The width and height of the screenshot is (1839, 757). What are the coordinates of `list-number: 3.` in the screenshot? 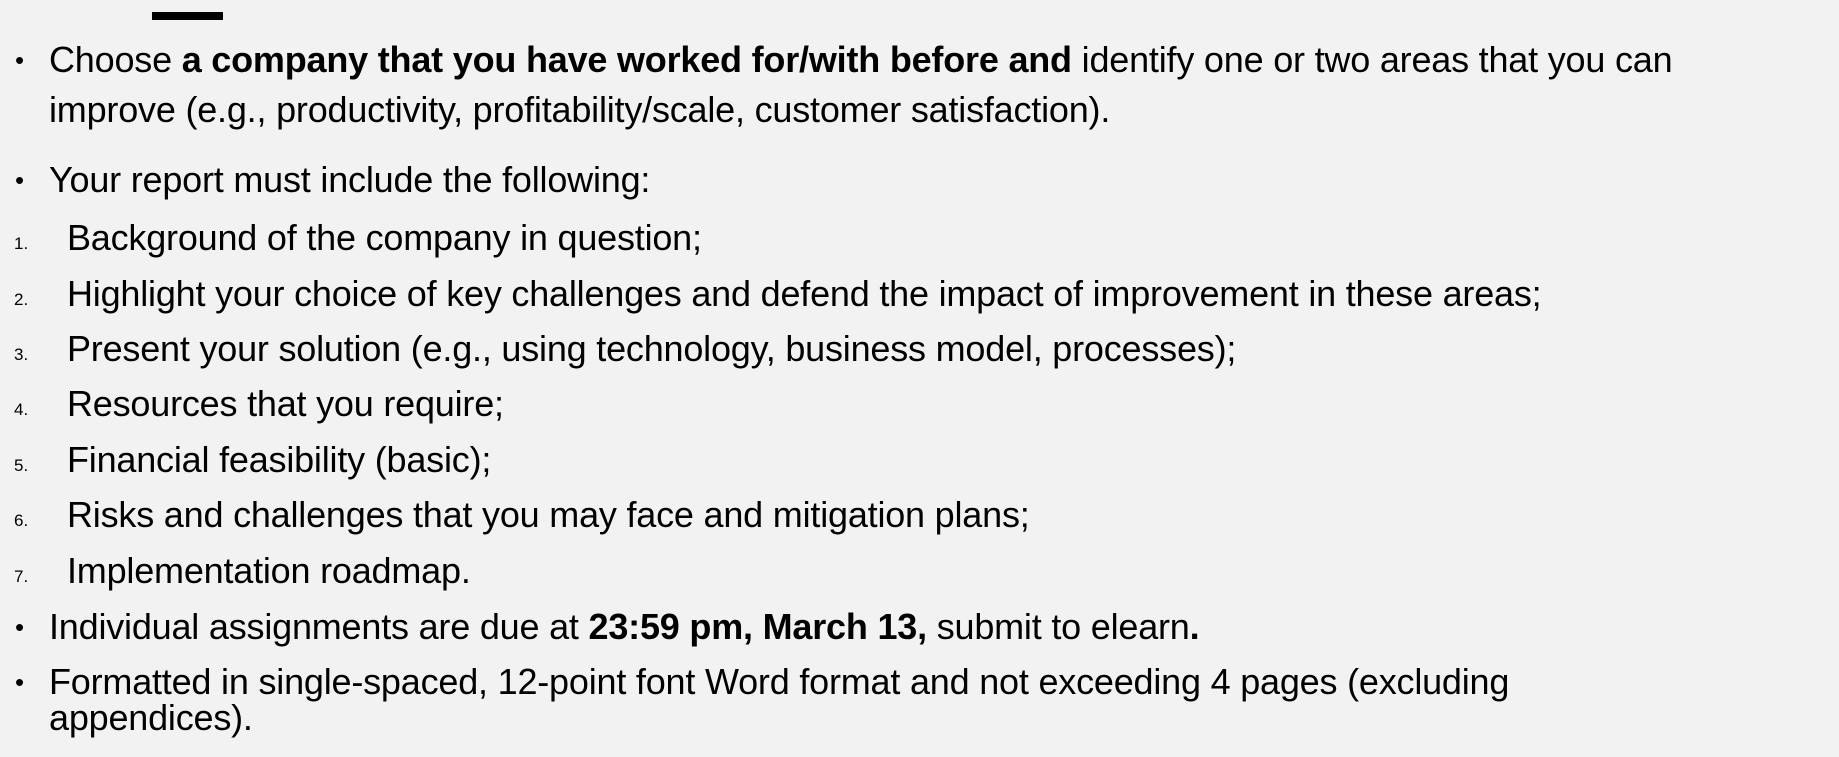 It's located at (21, 354).